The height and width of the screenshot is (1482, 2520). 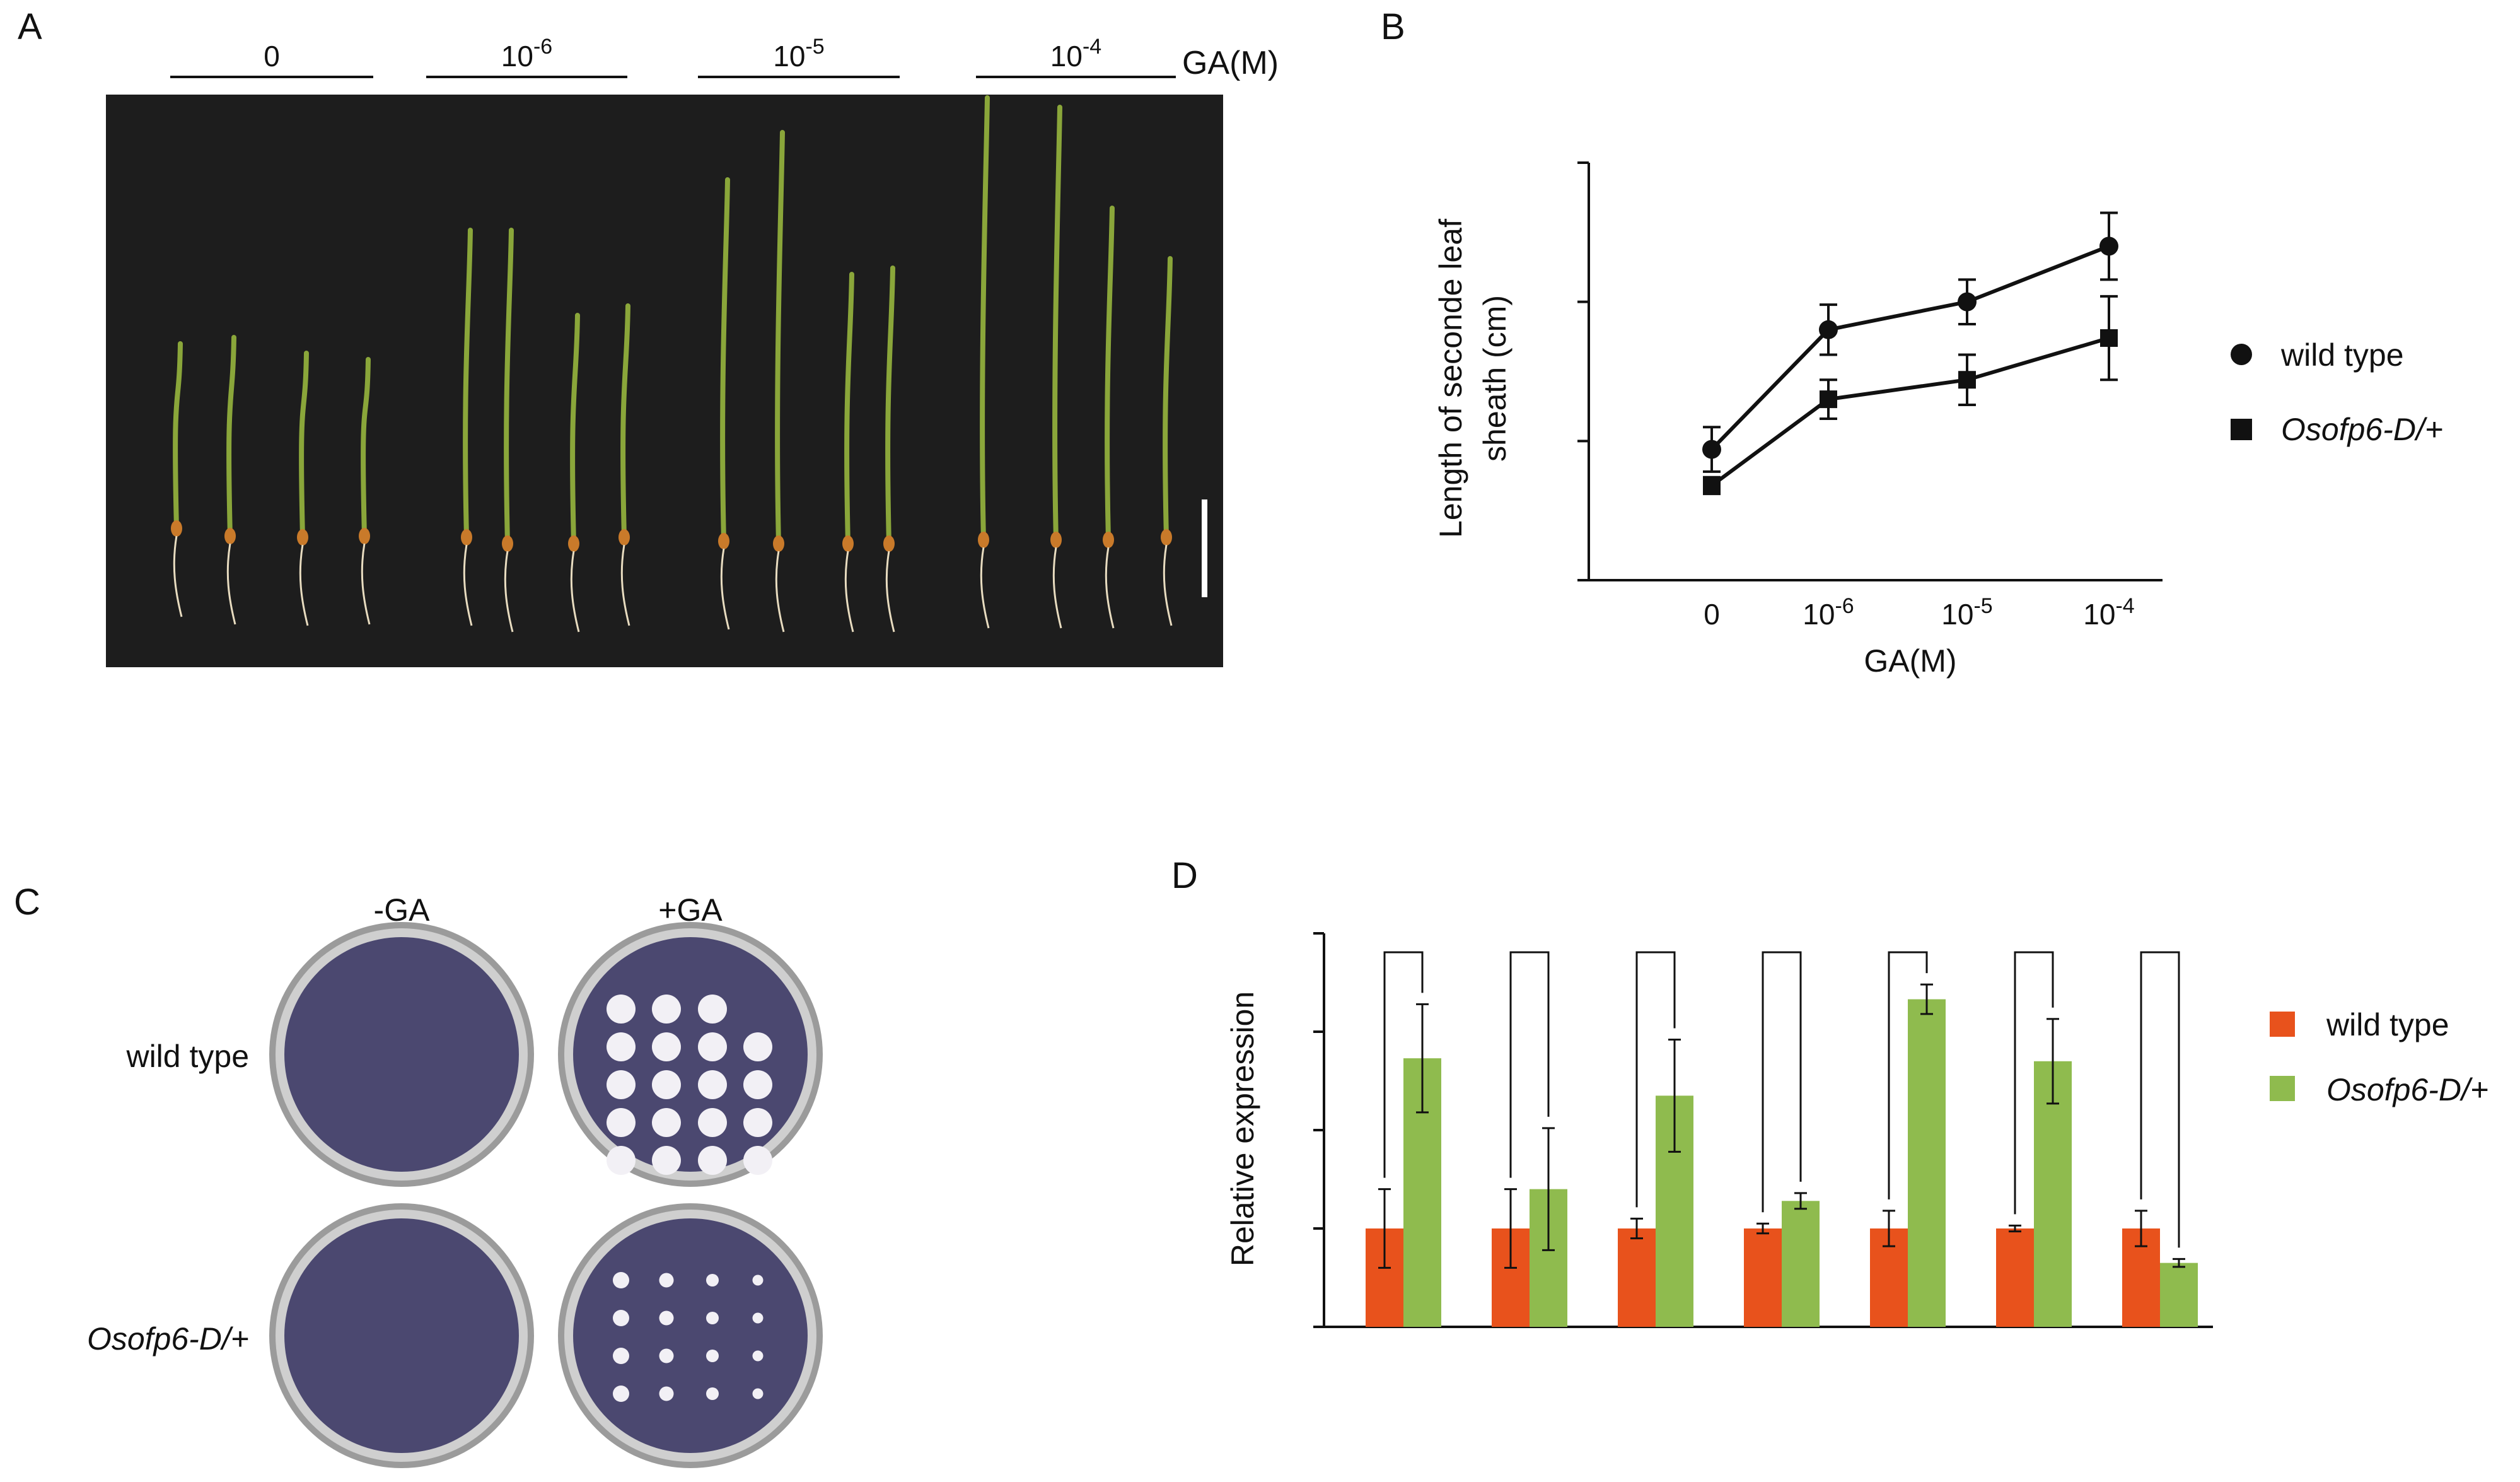 What do you see at coordinates (1781, 1099) in the screenshot?
I see `significance-group` at bounding box center [1781, 1099].